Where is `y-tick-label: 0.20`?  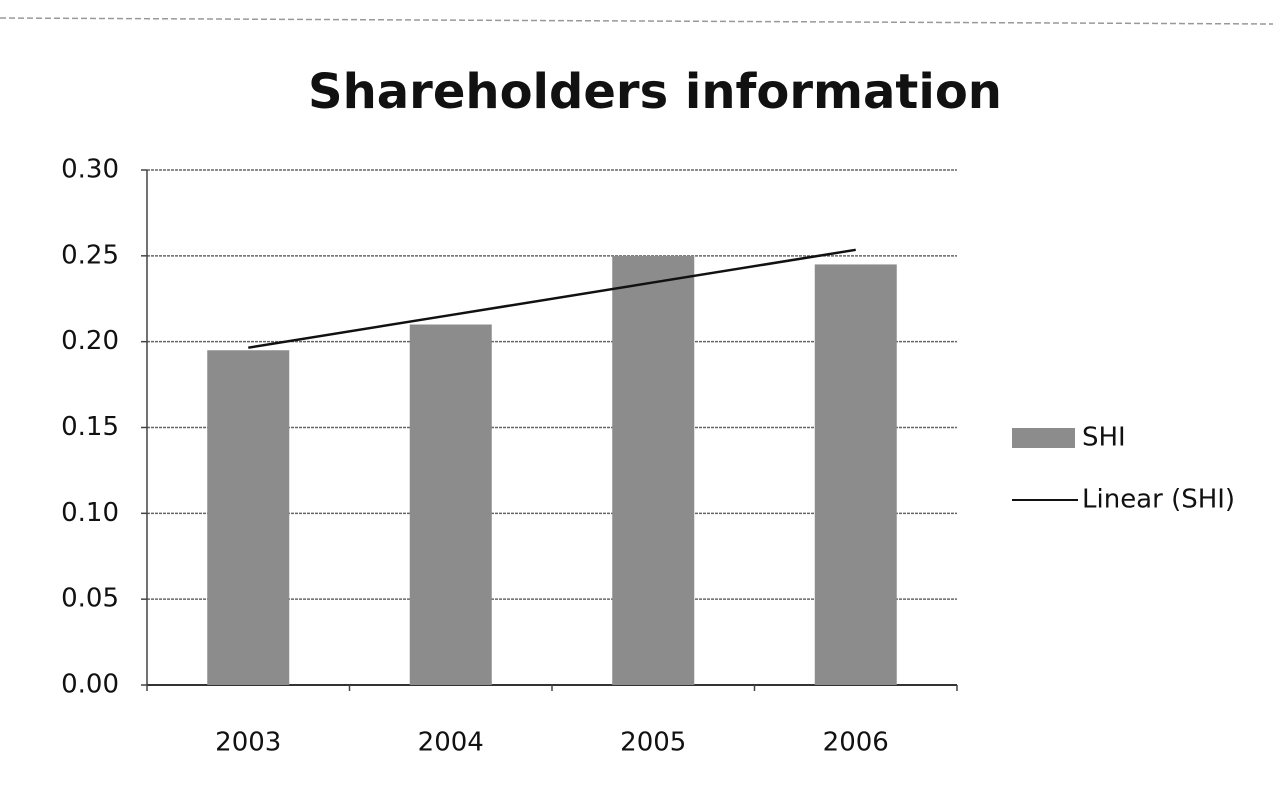 y-tick-label: 0.20 is located at coordinates (90, 341).